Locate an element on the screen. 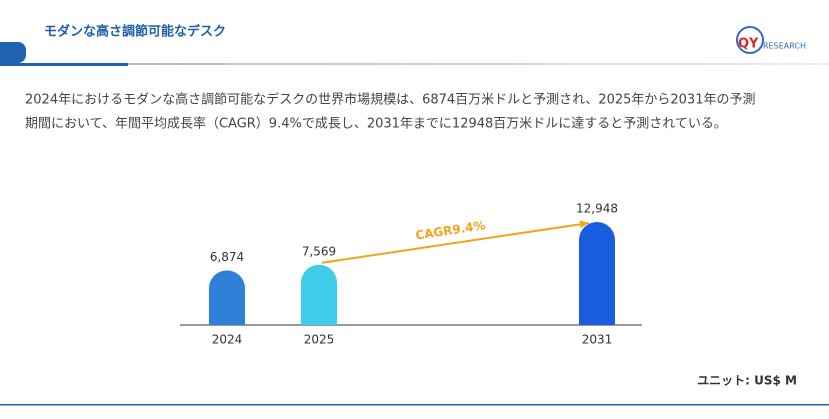 The image size is (829, 419). logo-mark: QY is located at coordinates (748, 44).